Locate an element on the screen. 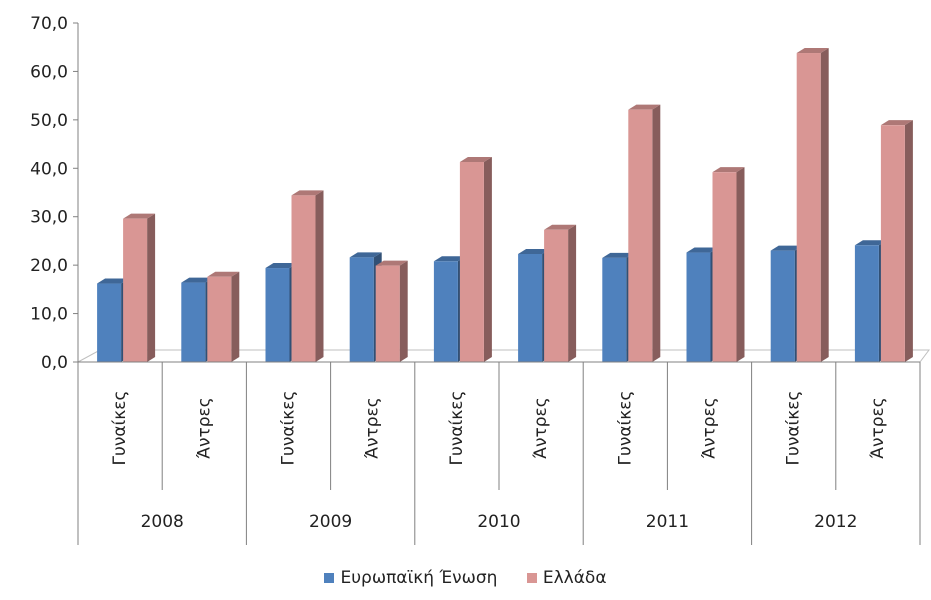 The width and height of the screenshot is (931, 600). y-tick-label: 10,0 is located at coordinates (49, 315).